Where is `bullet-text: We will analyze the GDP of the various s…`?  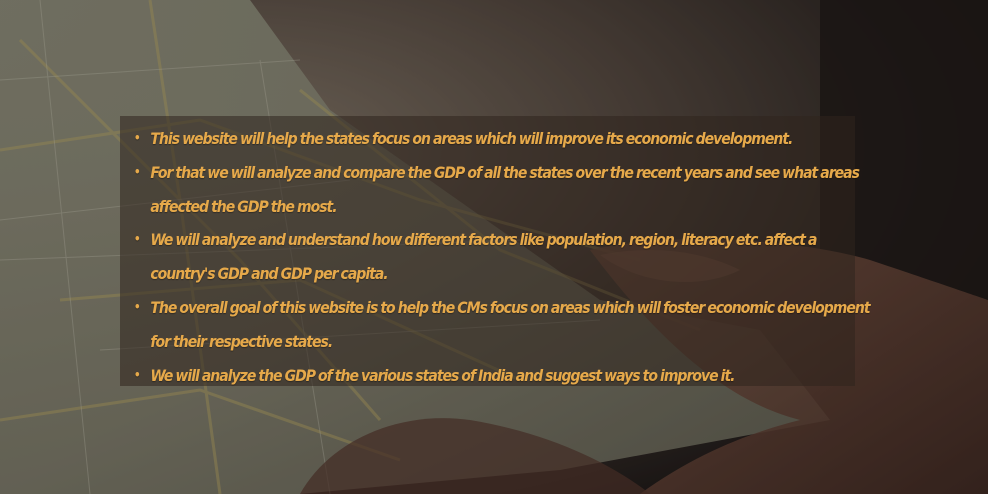 bullet-text: We will analyze the GDP of the various s… is located at coordinates (442, 375).